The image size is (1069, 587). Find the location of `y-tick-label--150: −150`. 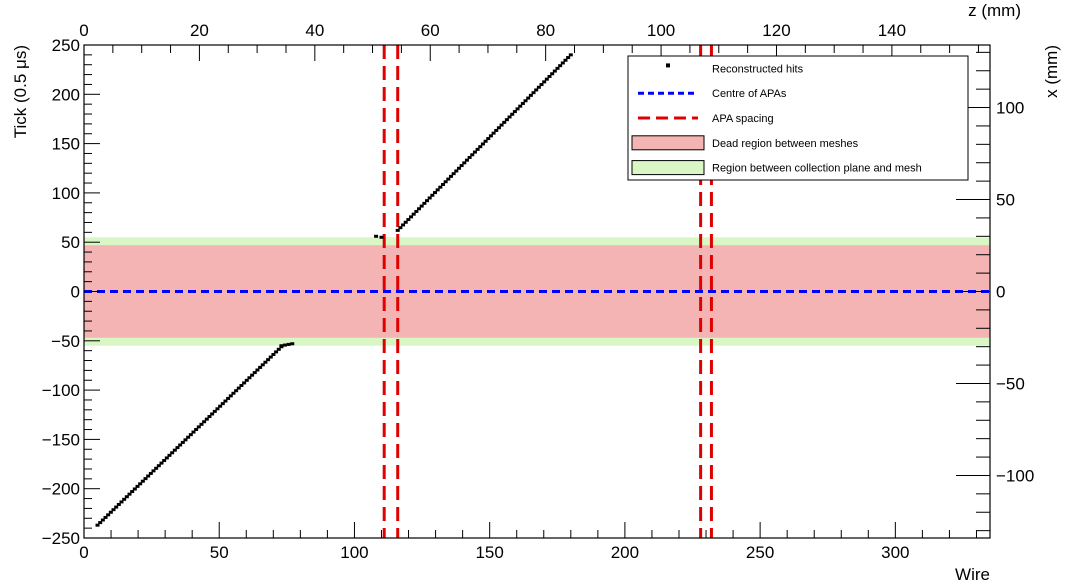

y-tick-label--150: −150 is located at coordinates (61, 439).